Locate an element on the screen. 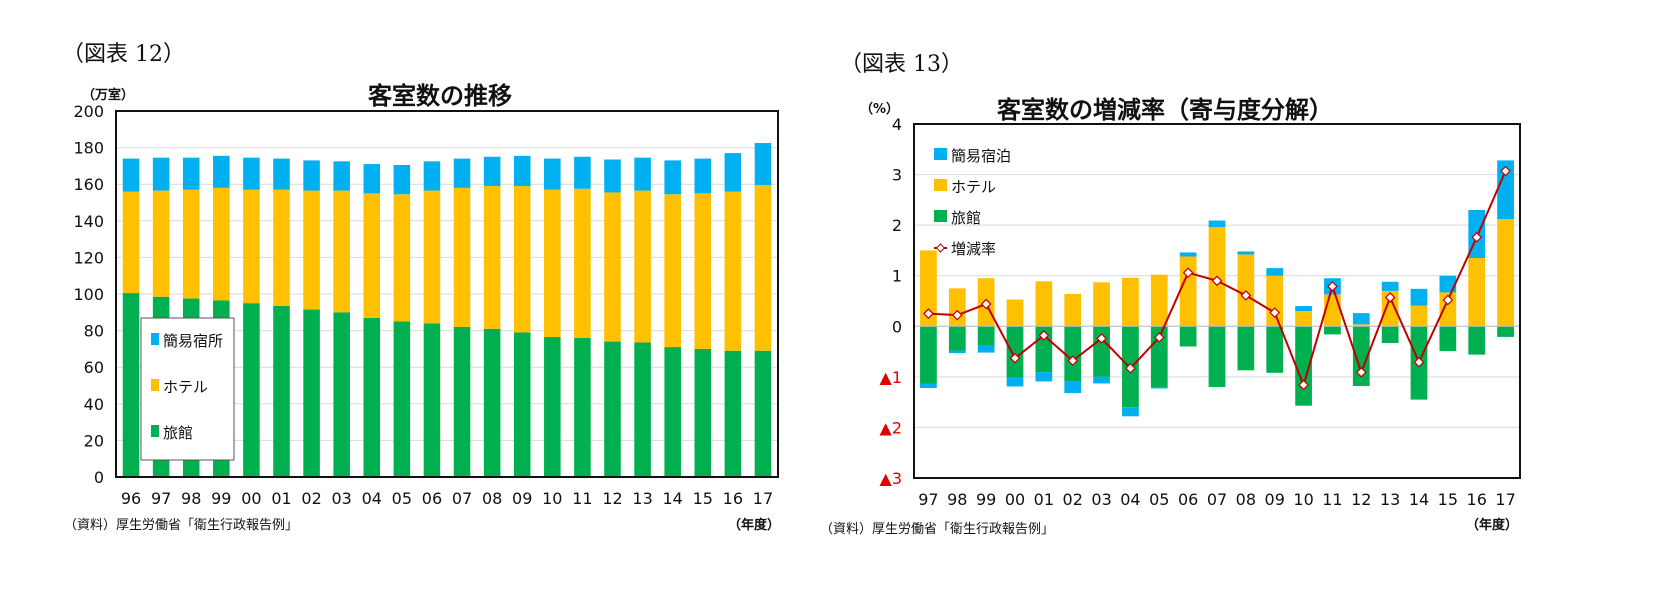  bar-旅館-03 is located at coordinates (341, 394).